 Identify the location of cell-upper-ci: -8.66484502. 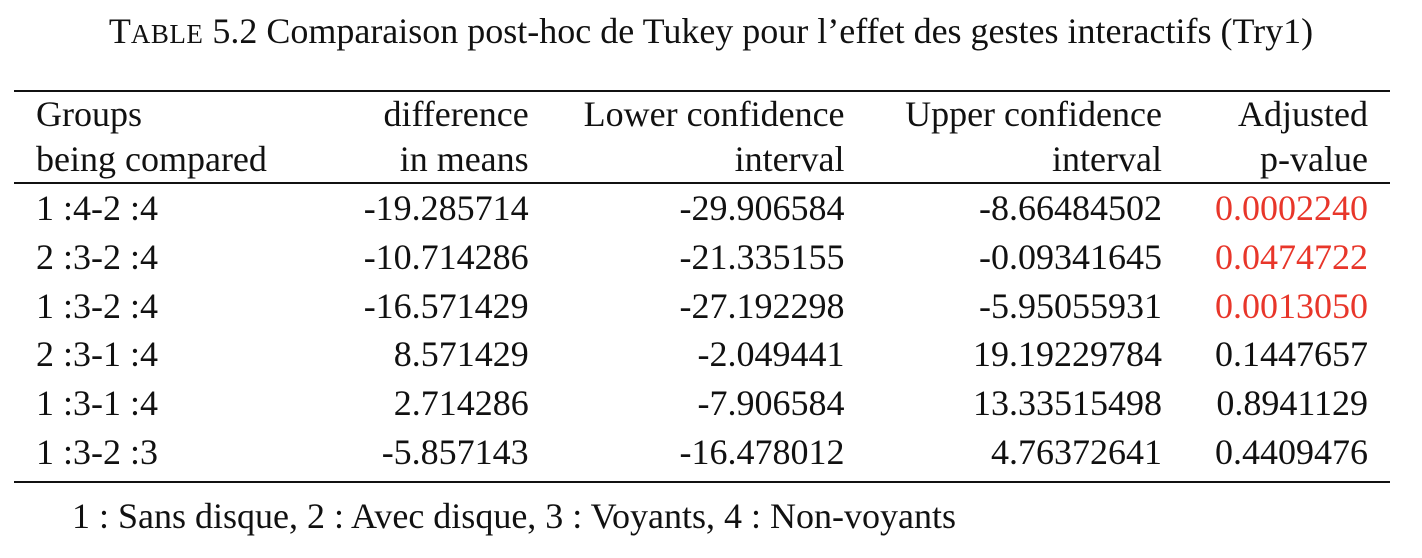
(1070, 208).